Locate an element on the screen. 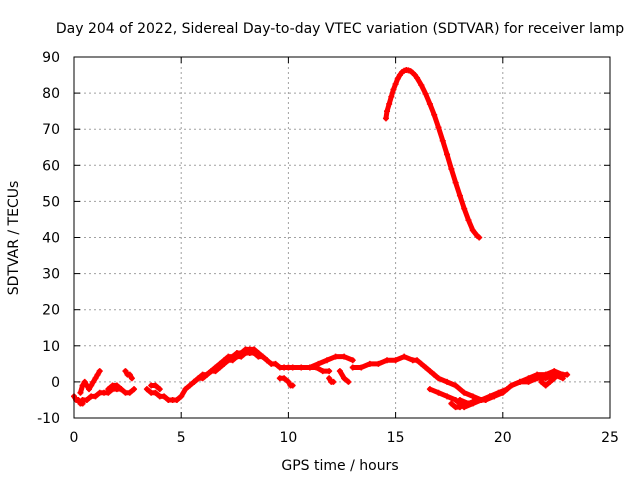  y-tick-label: 20 is located at coordinates (51, 311).